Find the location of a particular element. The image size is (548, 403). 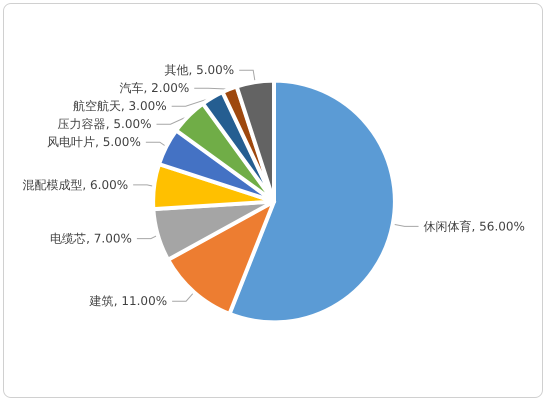

slice-label: 混配模成型, 6.00% is located at coordinates (75, 185).